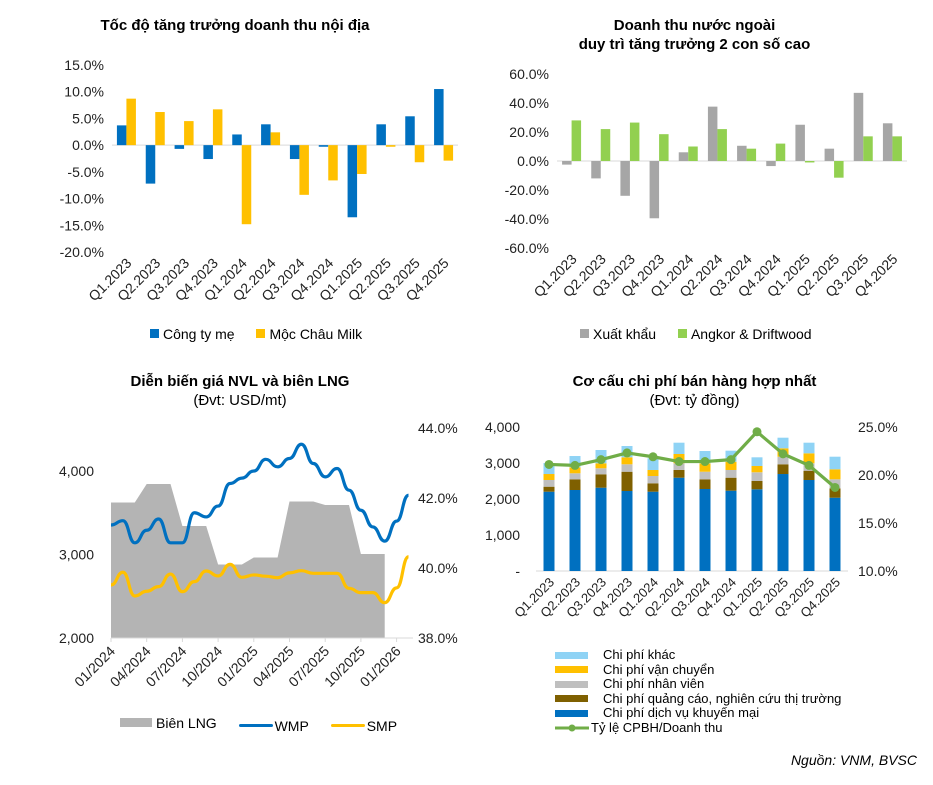 The height and width of the screenshot is (785, 933). Describe the element at coordinates (235, 25) in the screenshot. I see `chart-title: Tốc độ tăng trưởng doanh thu nội địa` at that location.